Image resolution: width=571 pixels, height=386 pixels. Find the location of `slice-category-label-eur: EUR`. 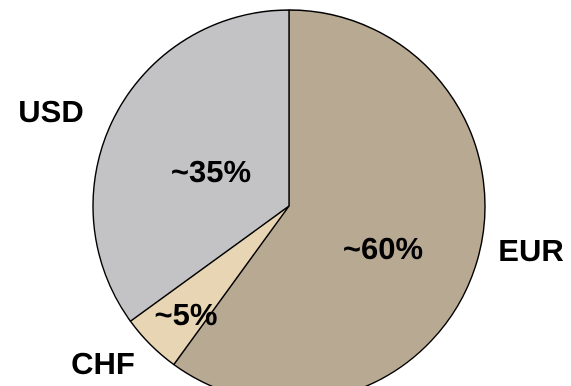

slice-category-label-eur: EUR is located at coordinates (530, 250).